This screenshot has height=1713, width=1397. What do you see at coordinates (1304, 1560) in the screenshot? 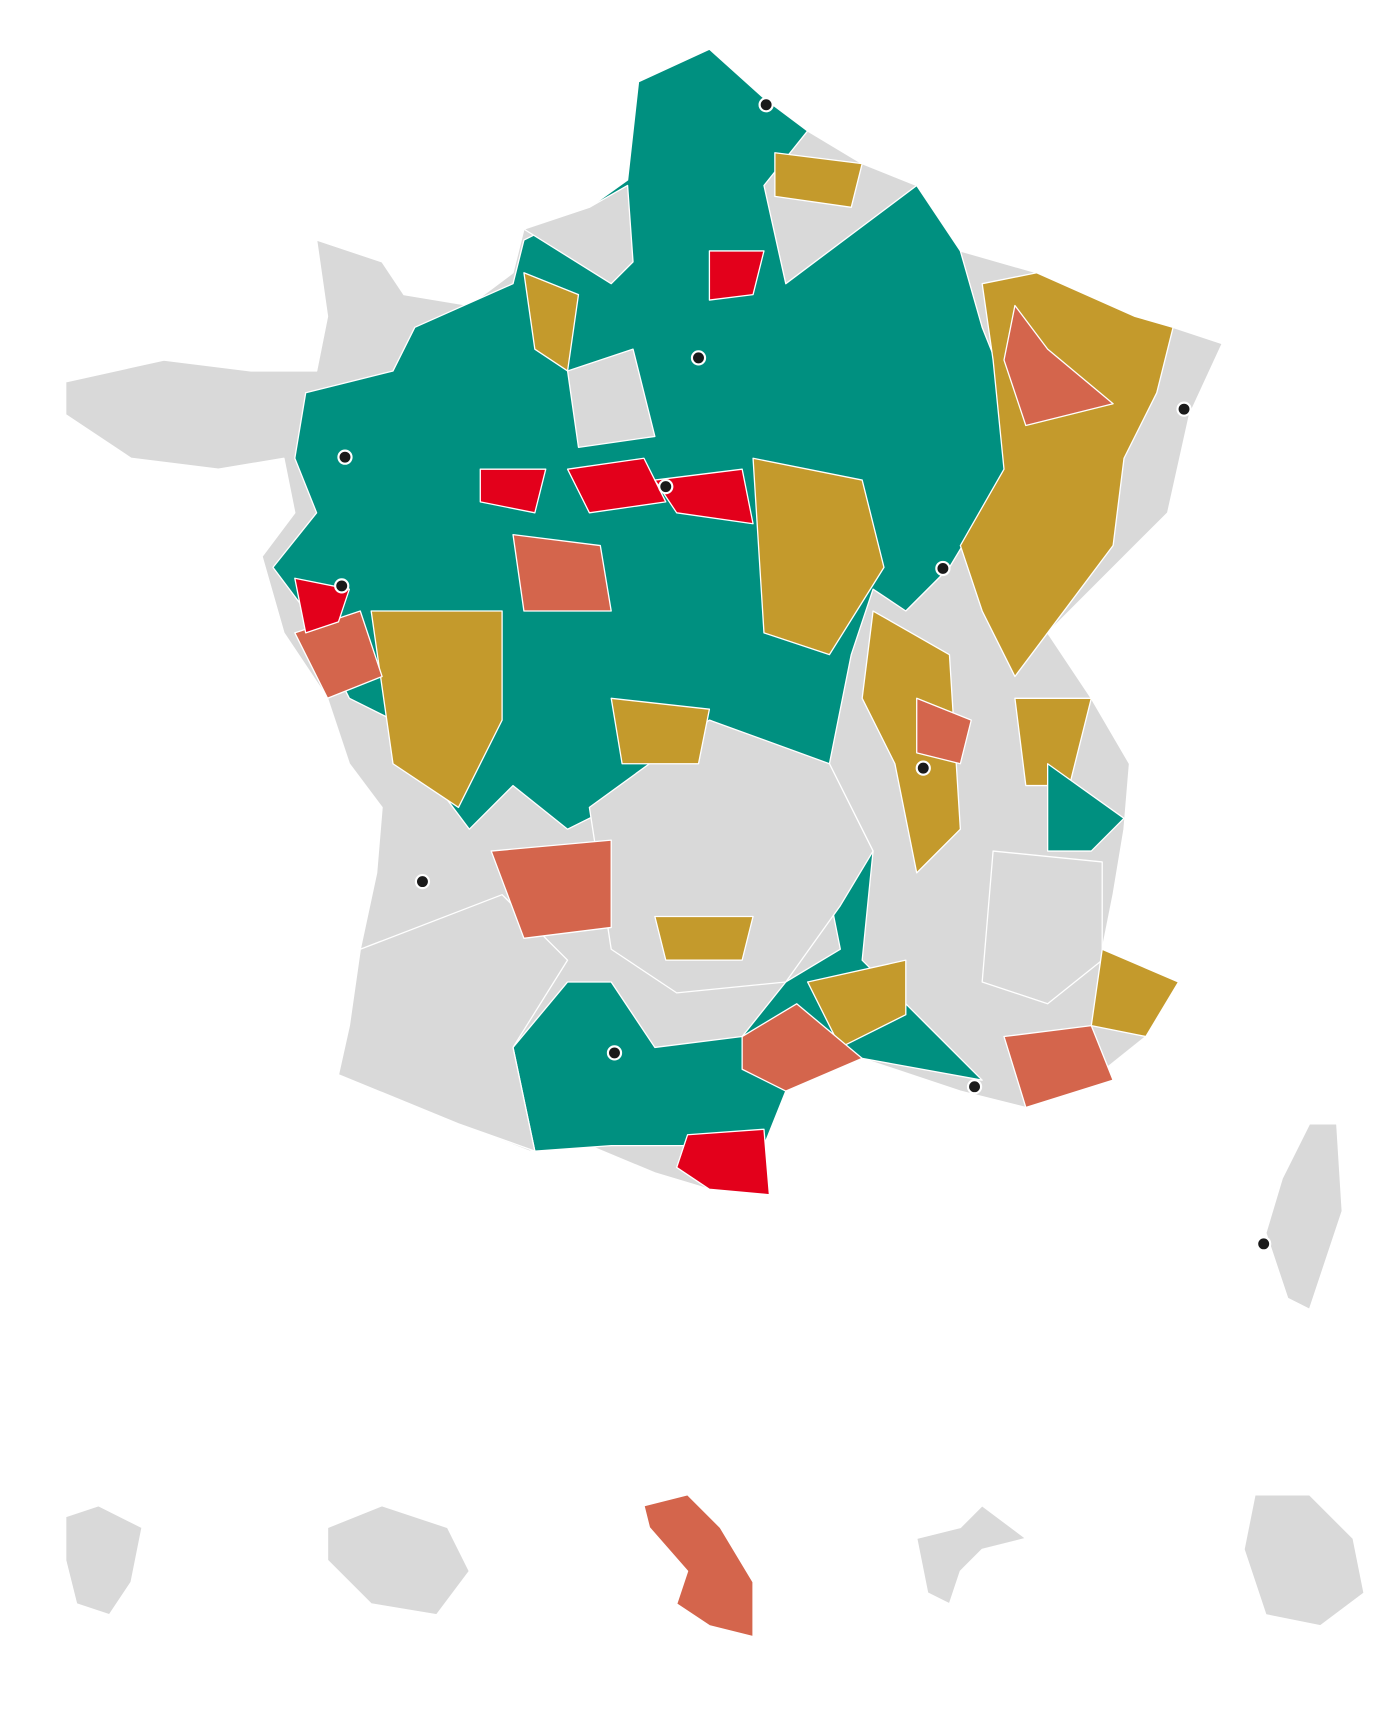
I see `guyane` at bounding box center [1304, 1560].